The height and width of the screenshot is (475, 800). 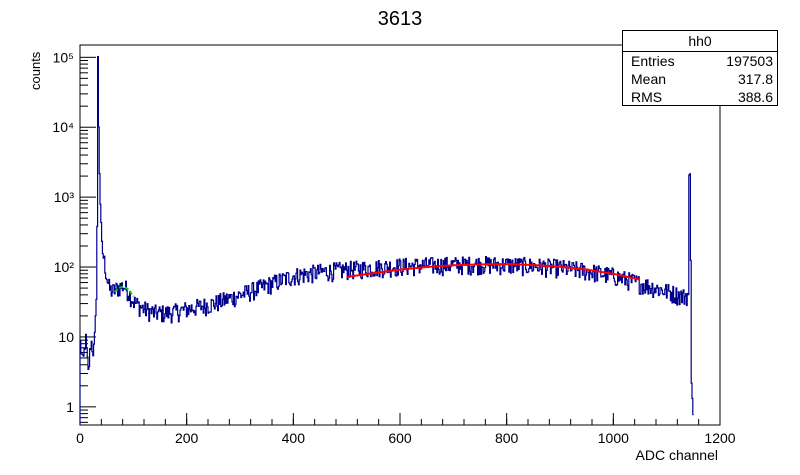 What do you see at coordinates (187, 438) in the screenshot?
I see `x-tick-label: 200` at bounding box center [187, 438].